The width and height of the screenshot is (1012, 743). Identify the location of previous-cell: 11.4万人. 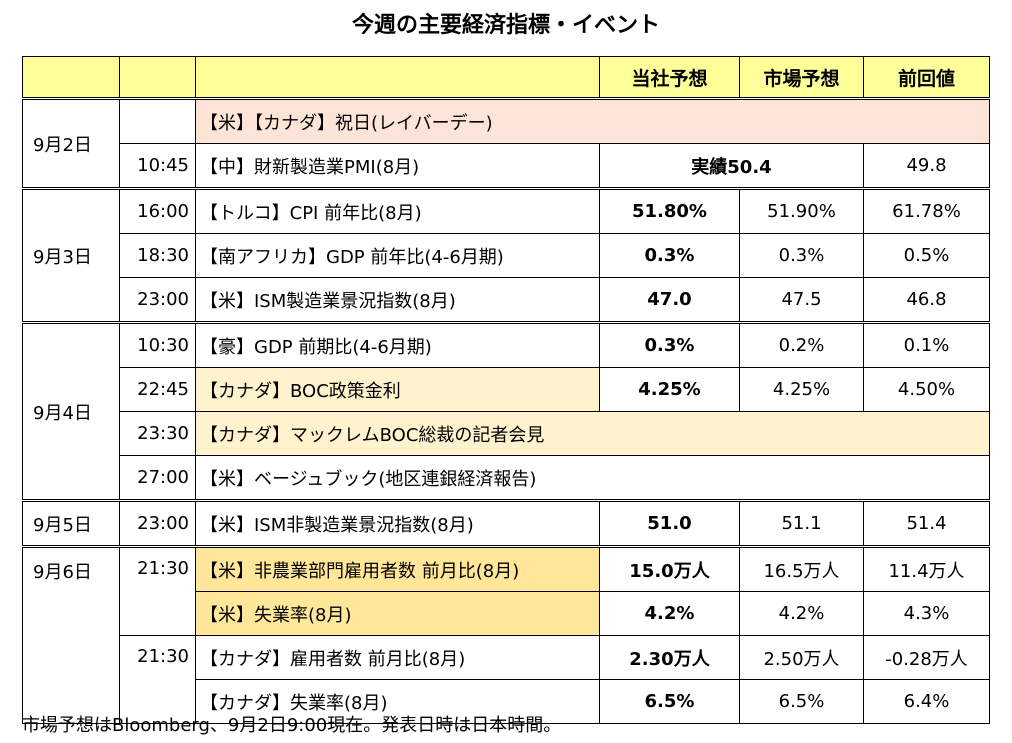
(926, 568).